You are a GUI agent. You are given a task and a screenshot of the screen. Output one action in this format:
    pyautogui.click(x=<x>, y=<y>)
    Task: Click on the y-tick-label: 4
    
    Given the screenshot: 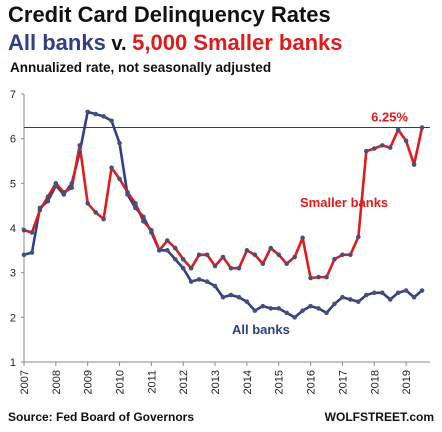 What is the action you would take?
    pyautogui.click(x=13, y=229)
    